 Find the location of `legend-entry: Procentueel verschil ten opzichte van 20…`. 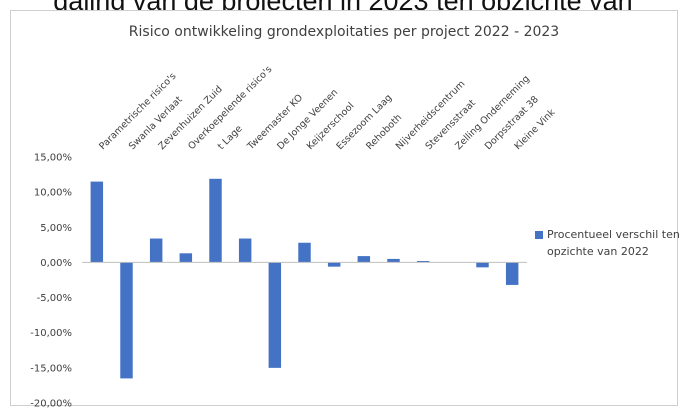

legend-entry: Procentueel verschil ten opzichte van 20… is located at coordinates (613, 243).